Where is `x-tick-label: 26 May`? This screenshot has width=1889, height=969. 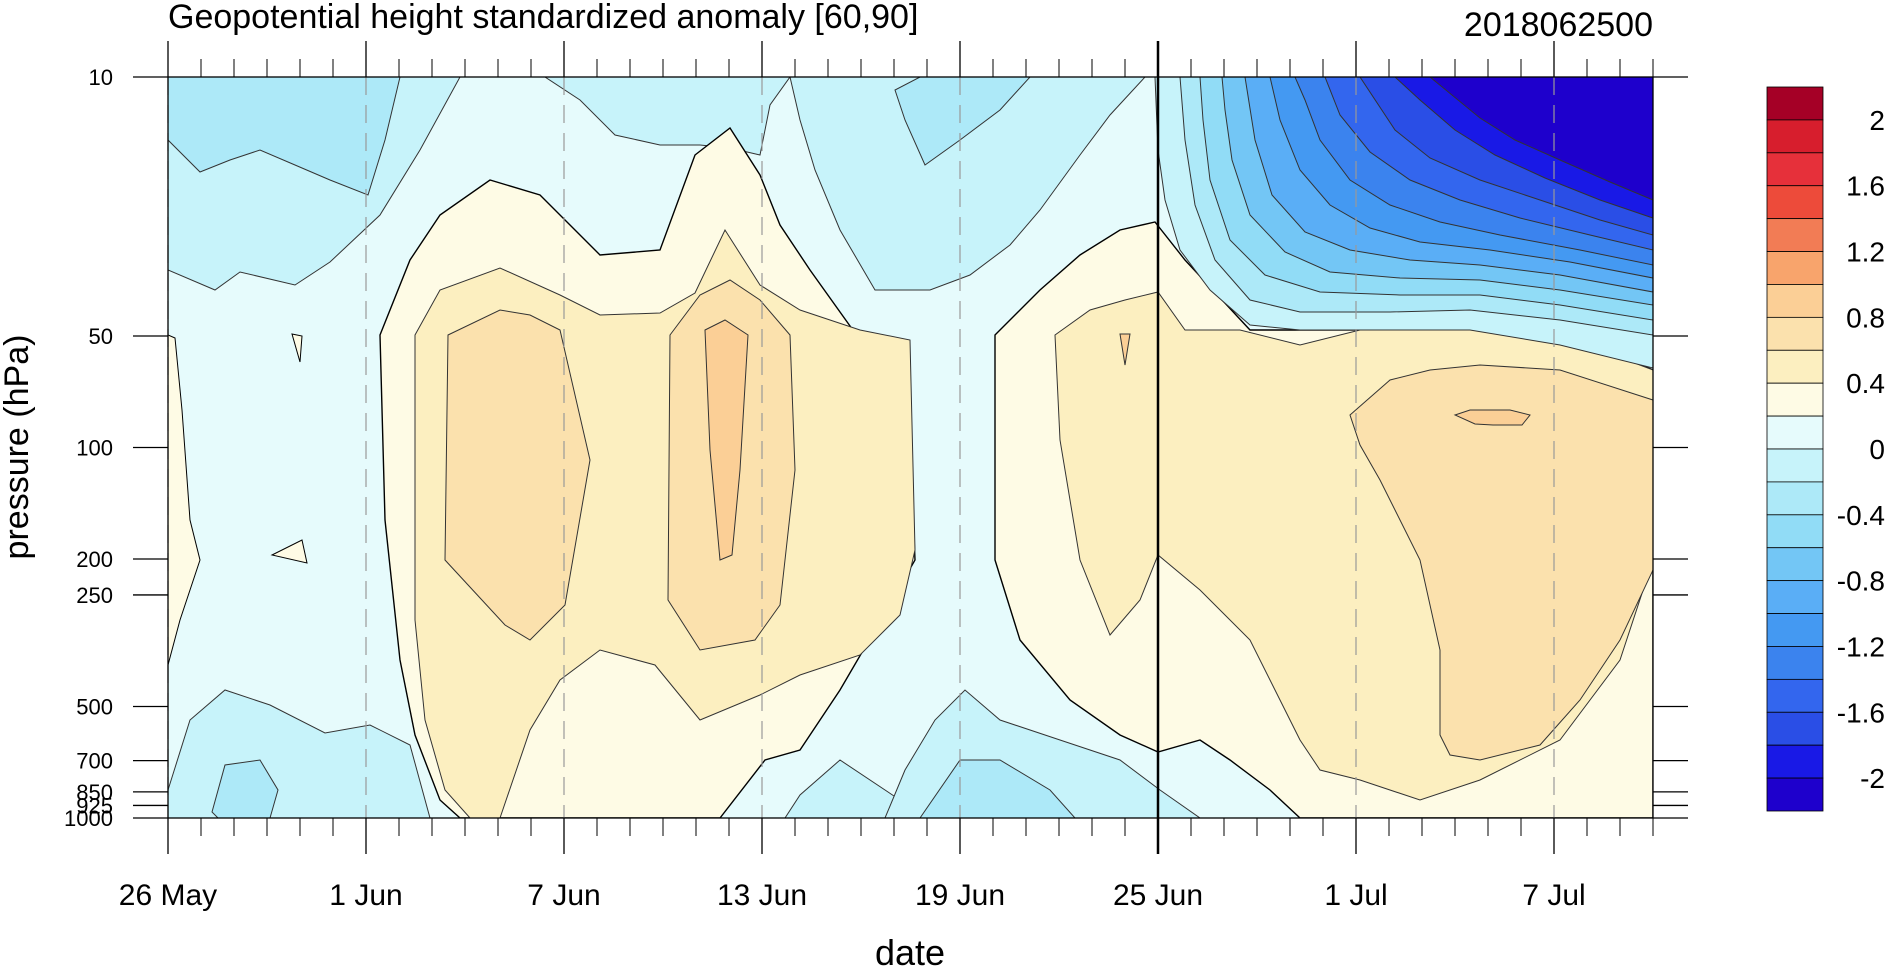 x-tick-label: 26 May is located at coordinates (168, 895).